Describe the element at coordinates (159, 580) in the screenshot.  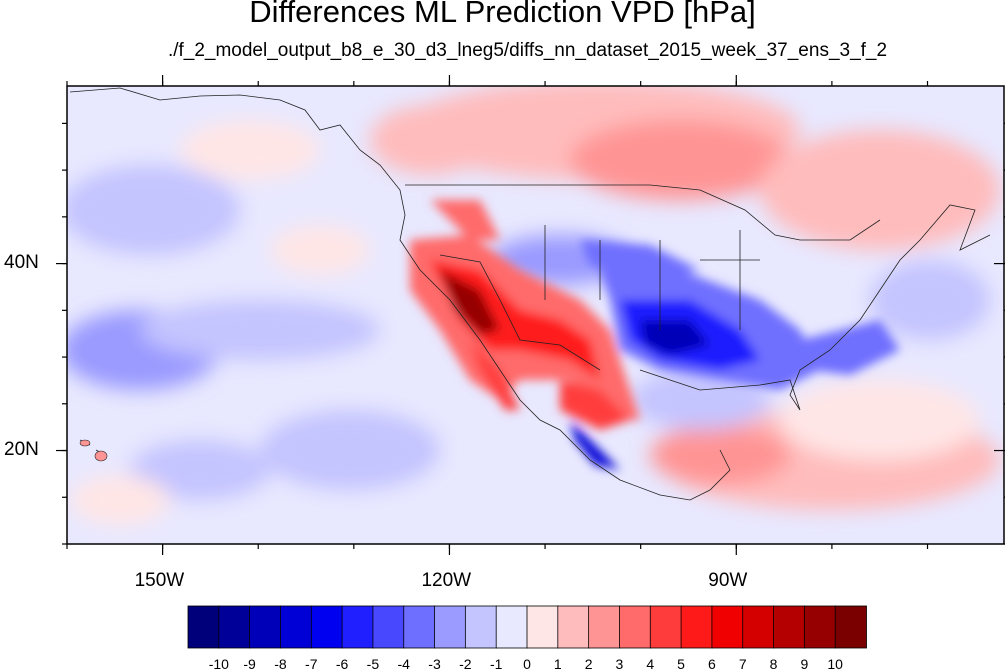
I see `lon-tick-label: 150W` at that location.